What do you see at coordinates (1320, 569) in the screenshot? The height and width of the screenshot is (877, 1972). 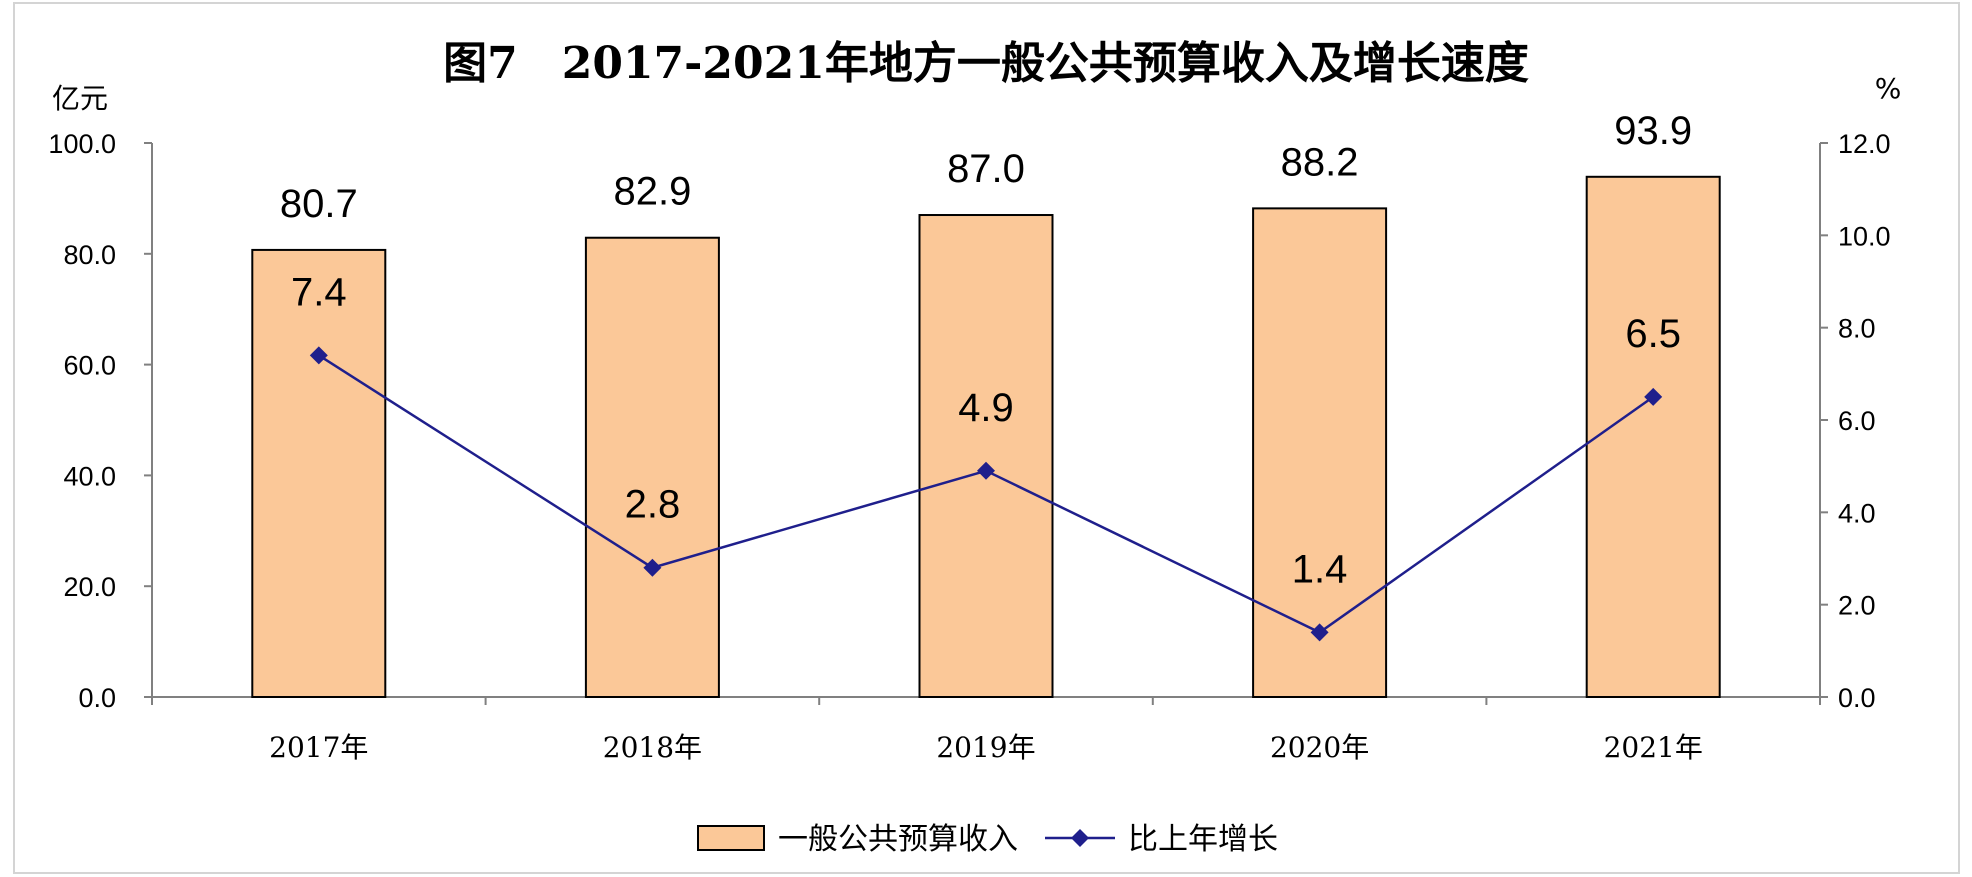 I see `line-value-label: 1.4` at bounding box center [1320, 569].